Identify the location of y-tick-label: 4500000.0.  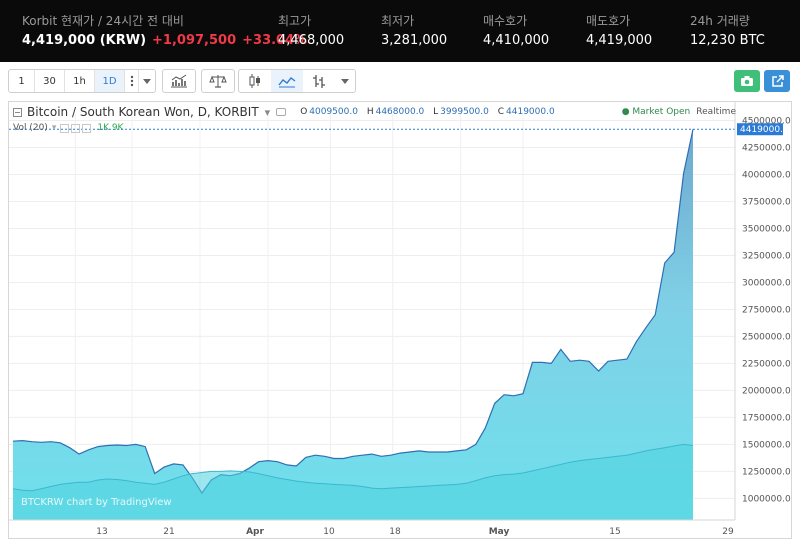
(766, 121).